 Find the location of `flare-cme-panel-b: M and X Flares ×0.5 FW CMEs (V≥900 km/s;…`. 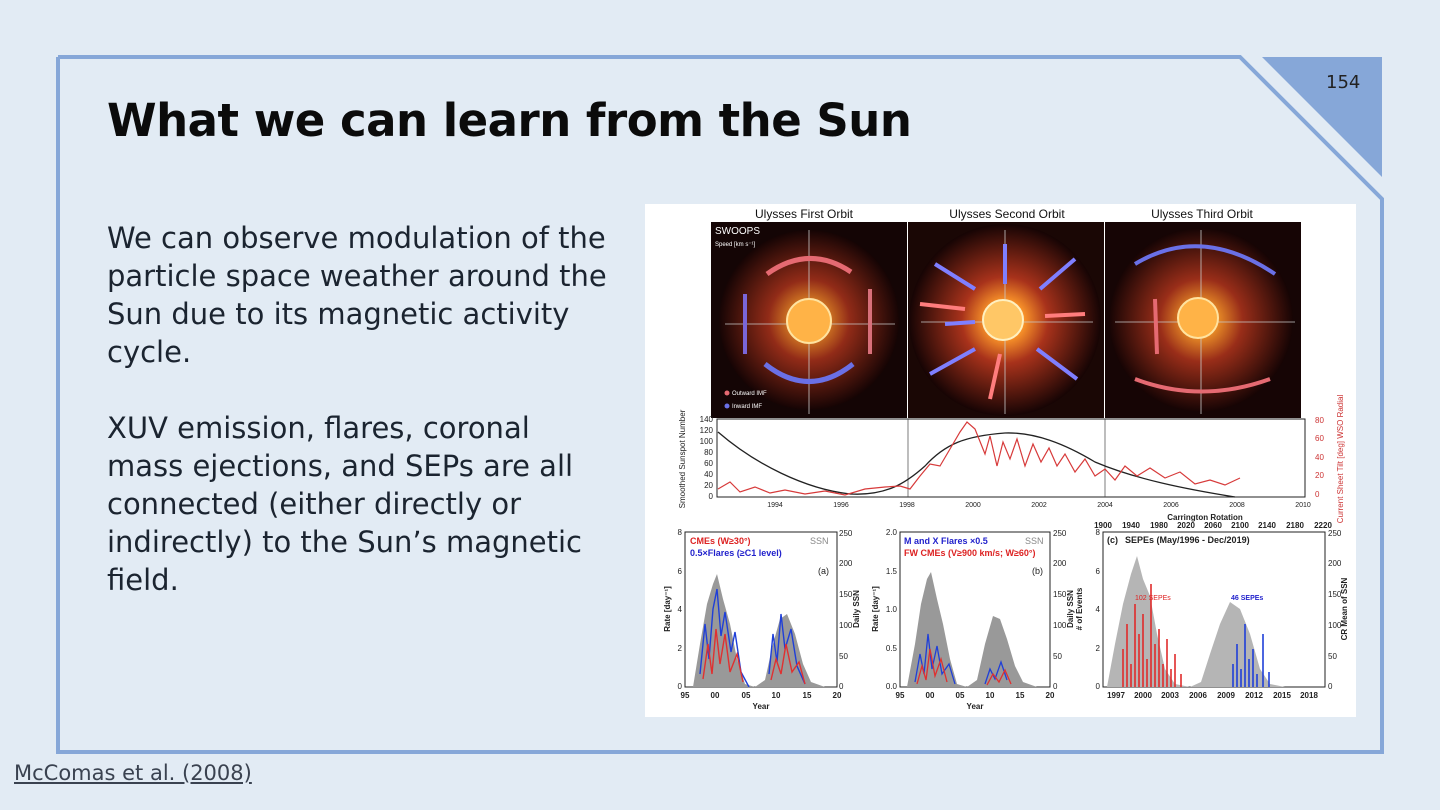

flare-cme-panel-b: M and X Flares ×0.5 FW CMEs (V≥900 km/s;… is located at coordinates (973, 619).